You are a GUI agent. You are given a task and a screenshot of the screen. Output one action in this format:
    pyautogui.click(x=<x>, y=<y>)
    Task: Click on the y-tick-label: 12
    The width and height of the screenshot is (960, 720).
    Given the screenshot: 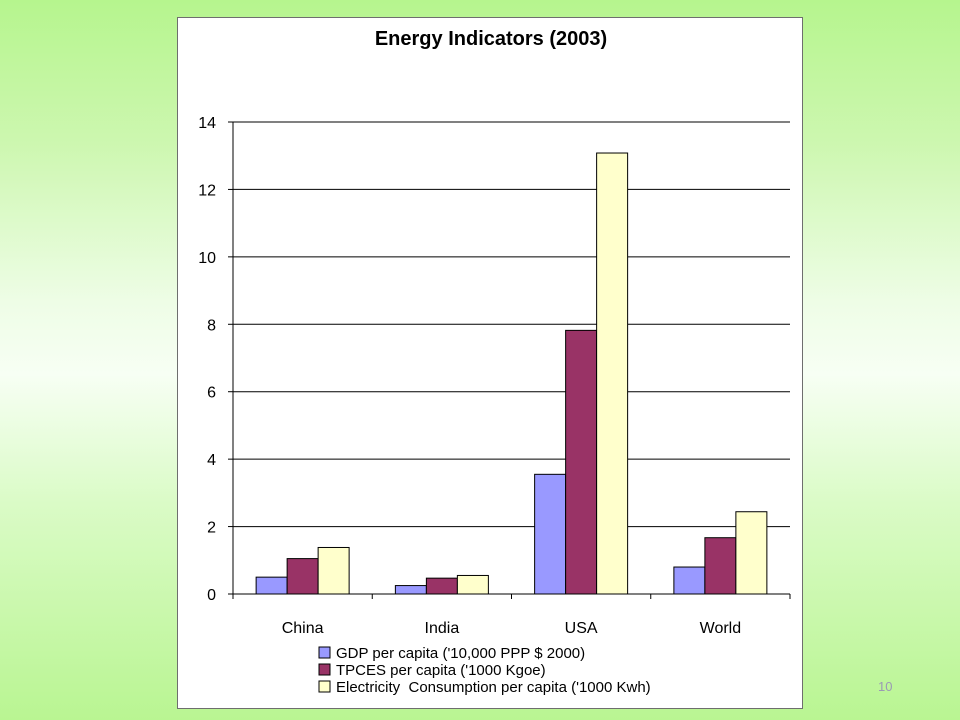 What is the action you would take?
    pyautogui.click(x=207, y=190)
    